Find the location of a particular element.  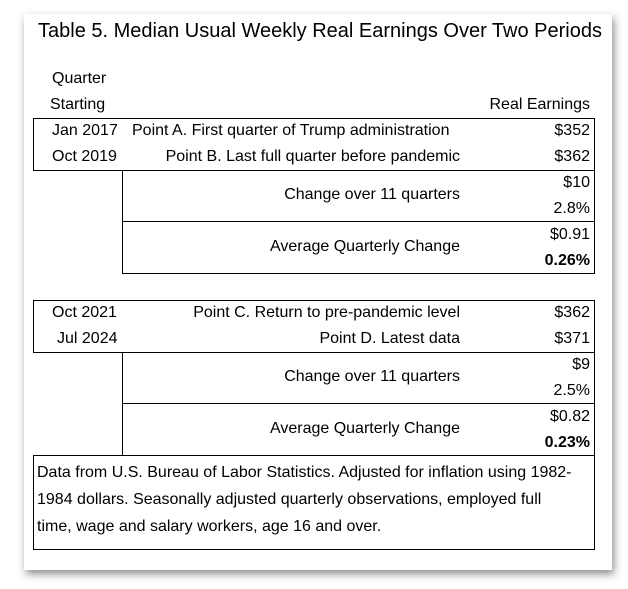

period1-change-pct: 2.8% is located at coordinates (571, 208).